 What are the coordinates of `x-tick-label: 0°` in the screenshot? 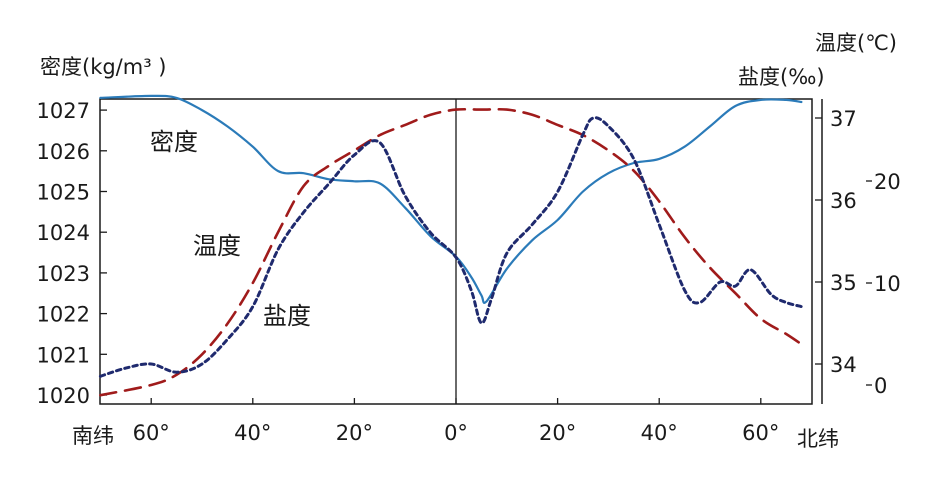 It's located at (456, 433).